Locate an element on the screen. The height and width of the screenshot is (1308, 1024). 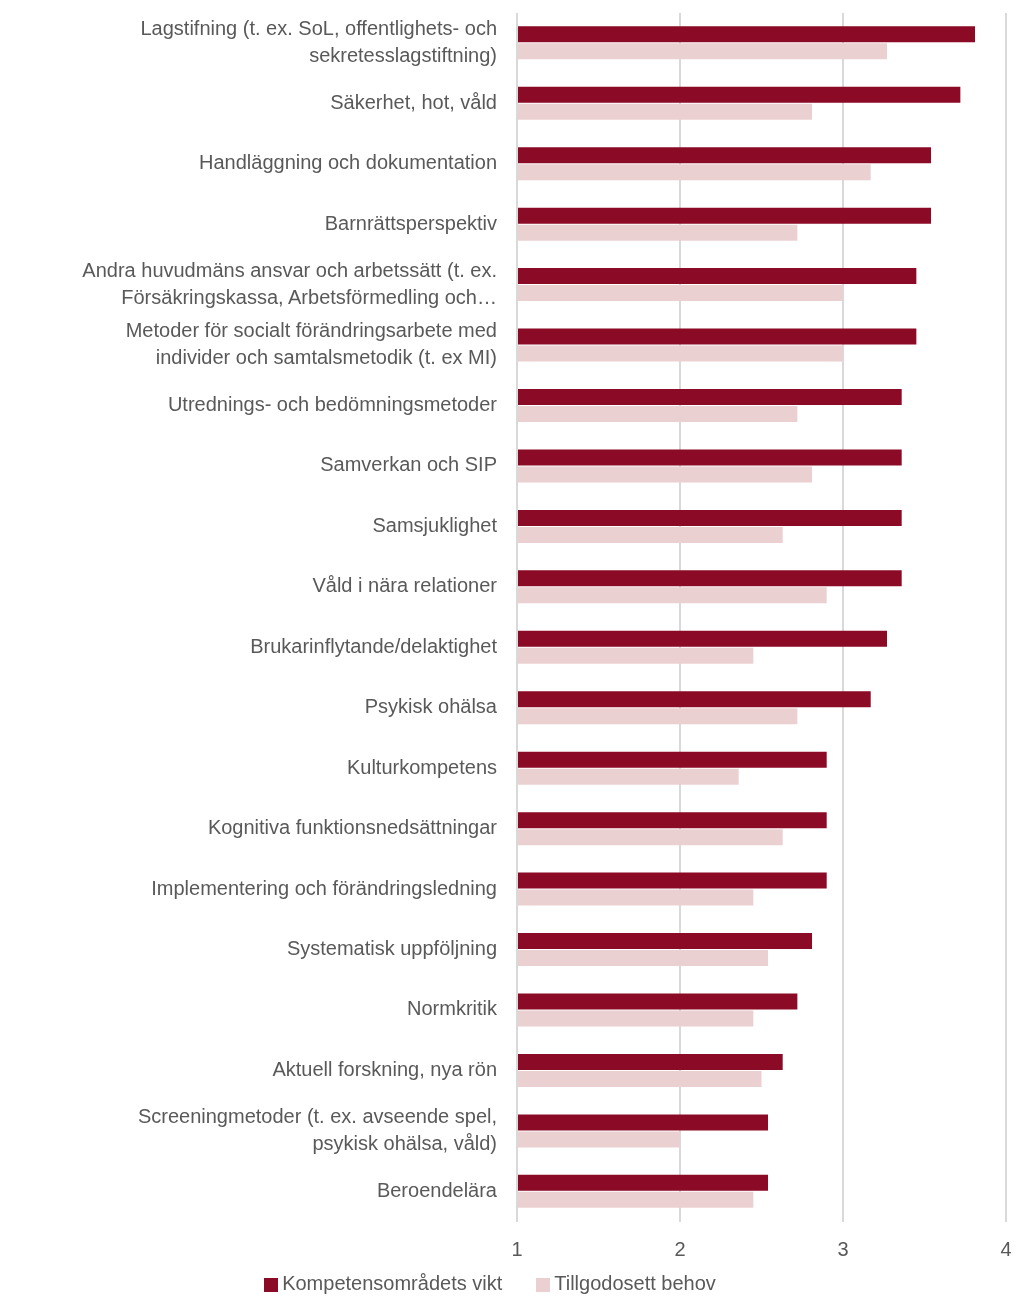
y-tick-label: Lagstifning (t. ex. SoL, offentlighets- och sekretesslagstiftning) is located at coordinates (318, 42).